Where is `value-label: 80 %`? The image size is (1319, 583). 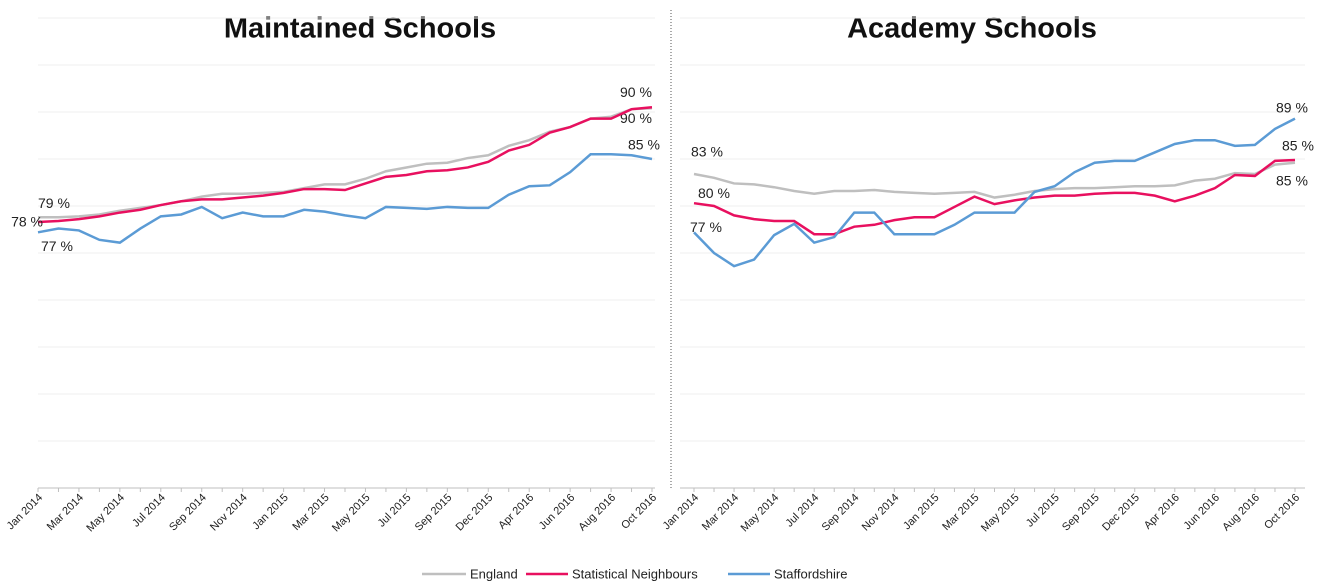 value-label: 80 % is located at coordinates (714, 193).